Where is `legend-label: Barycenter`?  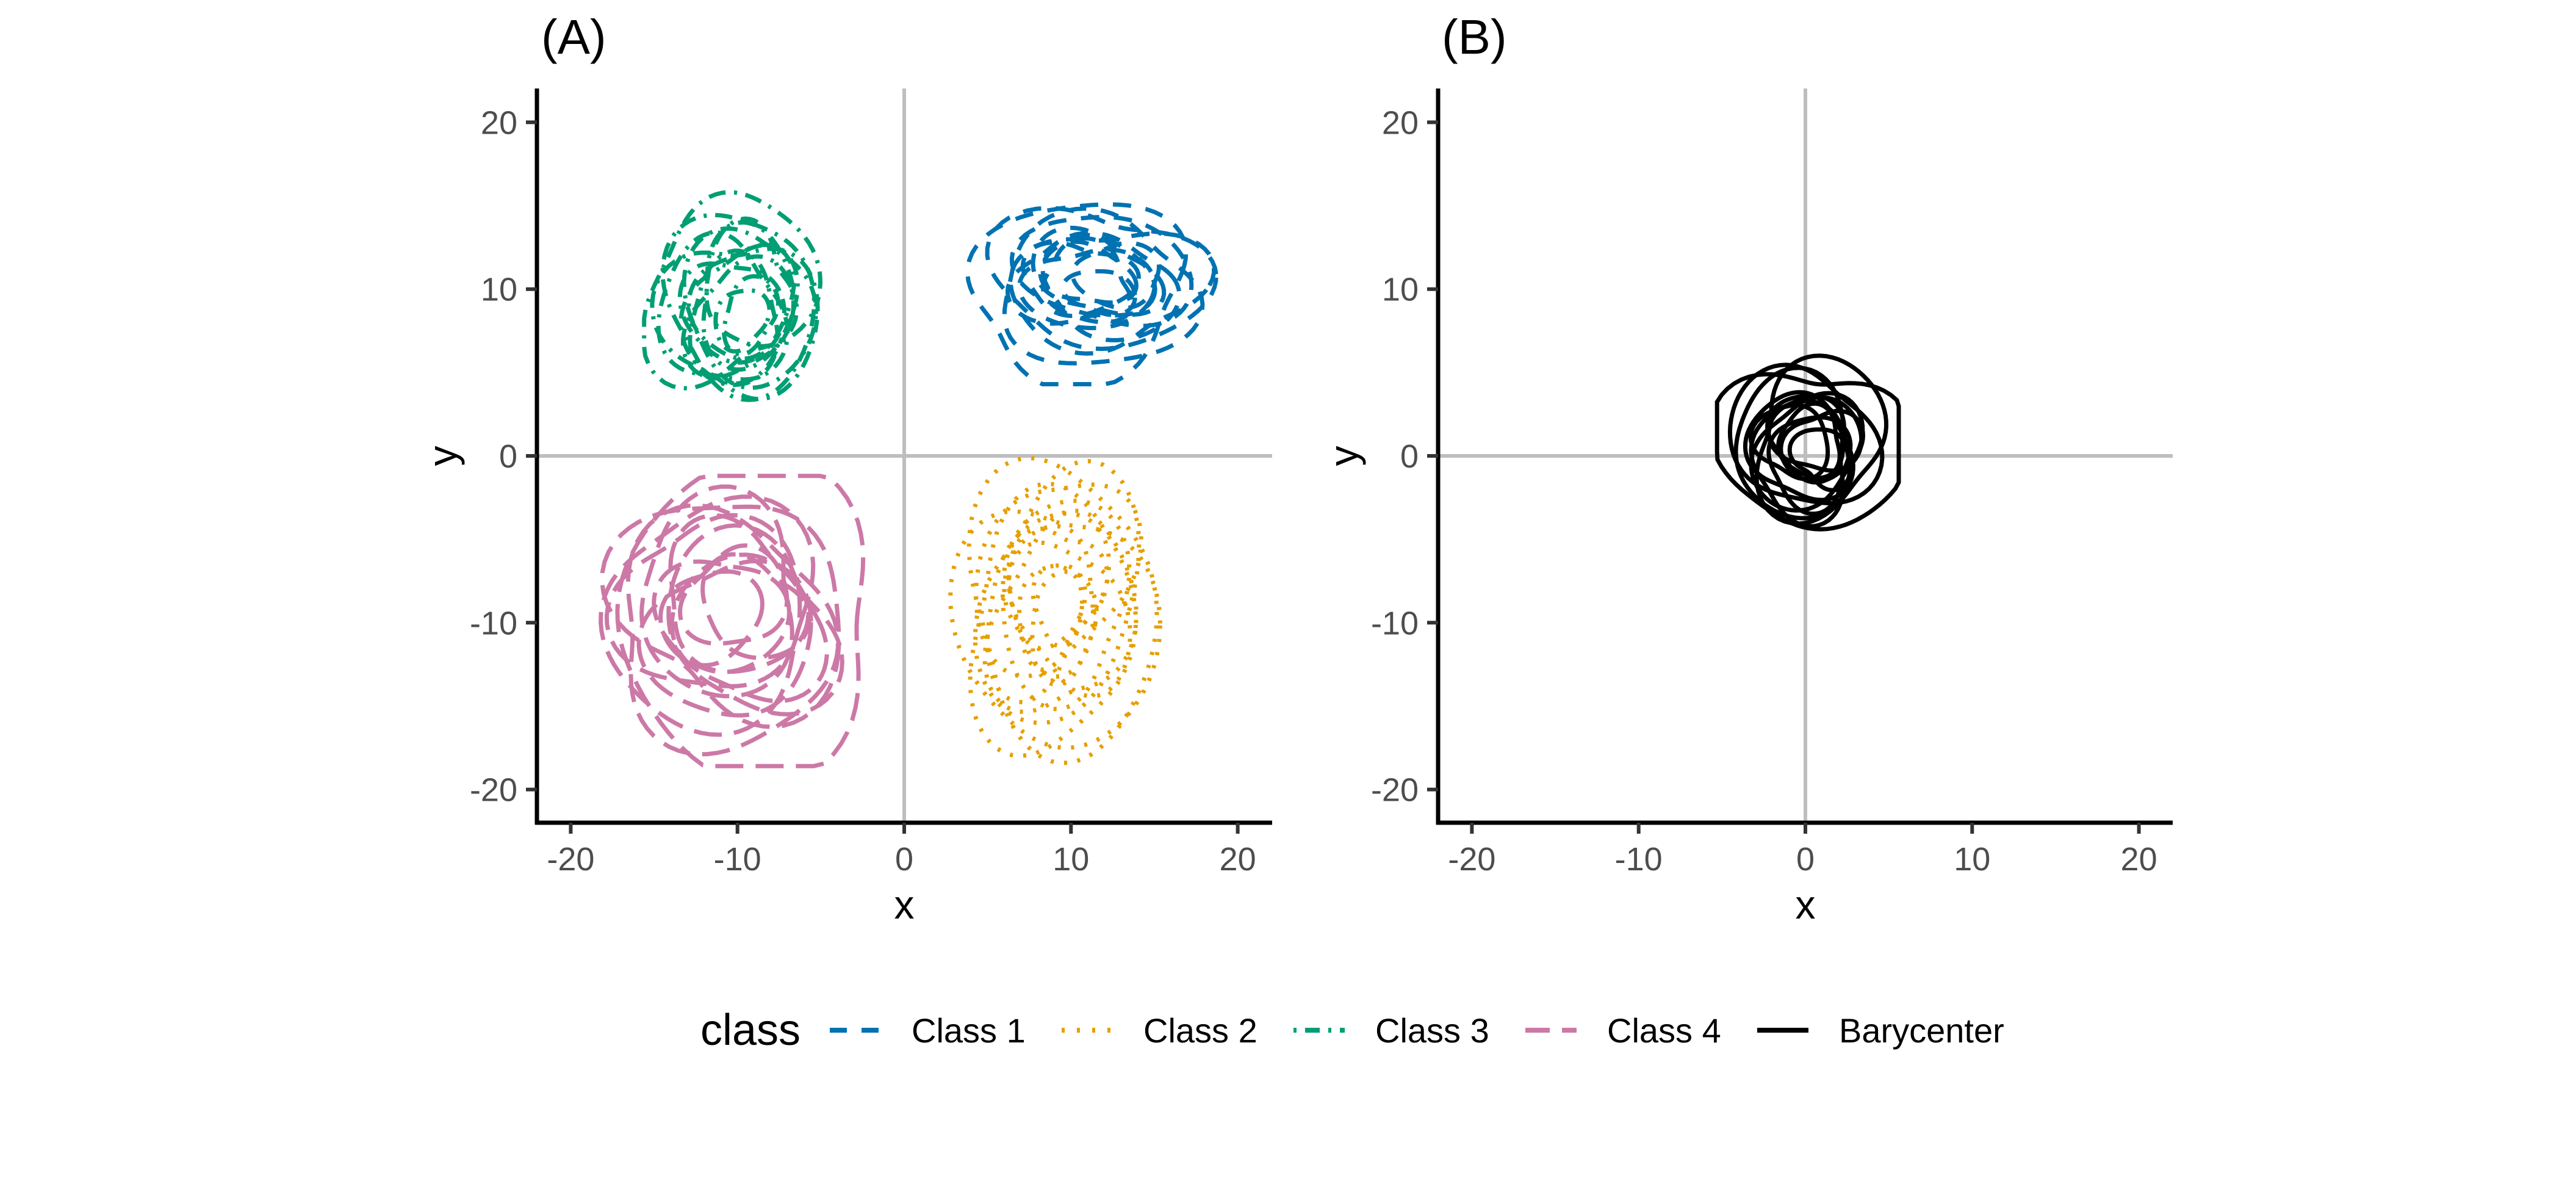 legend-label: Barycenter is located at coordinates (1921, 1030).